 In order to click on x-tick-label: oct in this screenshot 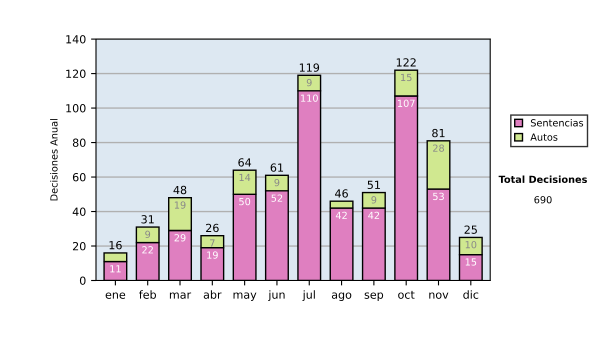, I will do `click(406, 294)`.